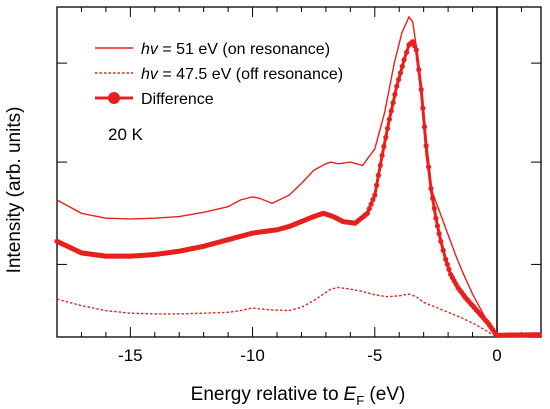 This screenshot has height=409, width=550. What do you see at coordinates (130, 355) in the screenshot?
I see `x-tick-label: -15` at bounding box center [130, 355].